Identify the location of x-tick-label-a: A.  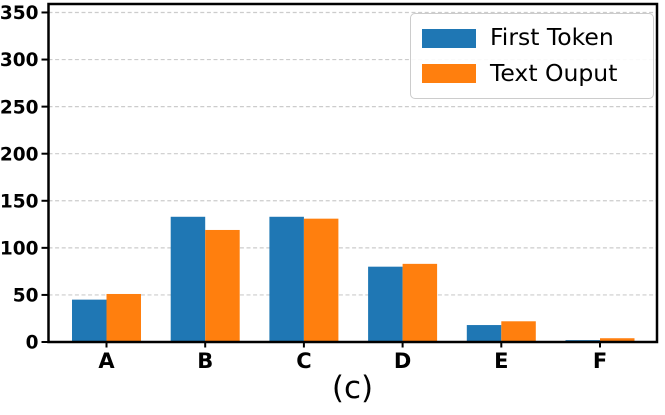
(106, 361).